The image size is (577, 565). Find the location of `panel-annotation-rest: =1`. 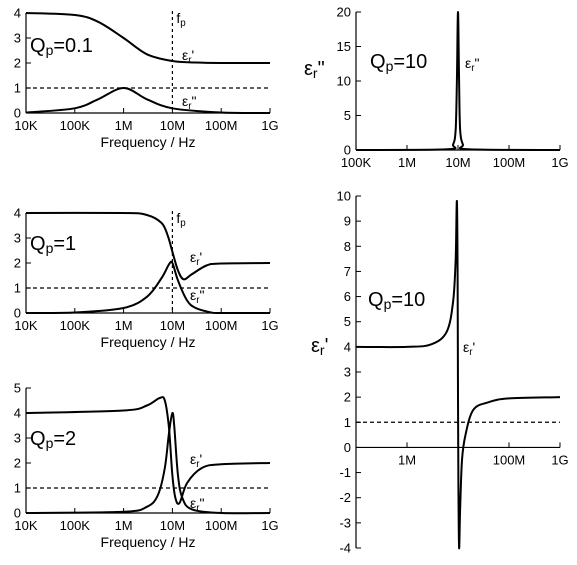

panel-annotation-rest: =1 is located at coordinates (64, 244).